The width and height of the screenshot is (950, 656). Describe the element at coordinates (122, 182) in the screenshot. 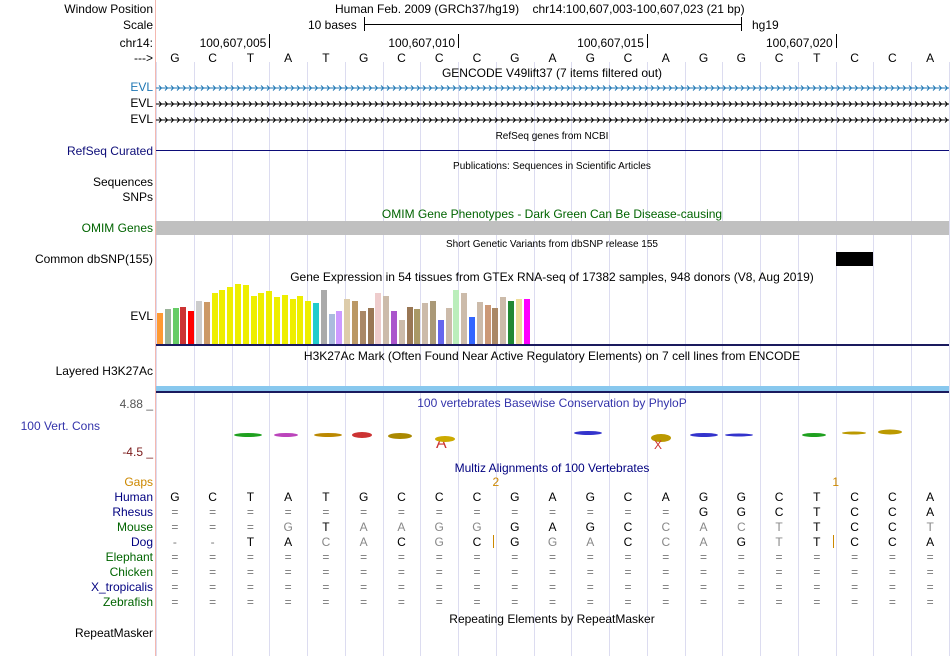

I see `publications-label-sequences: Sequences` at that location.